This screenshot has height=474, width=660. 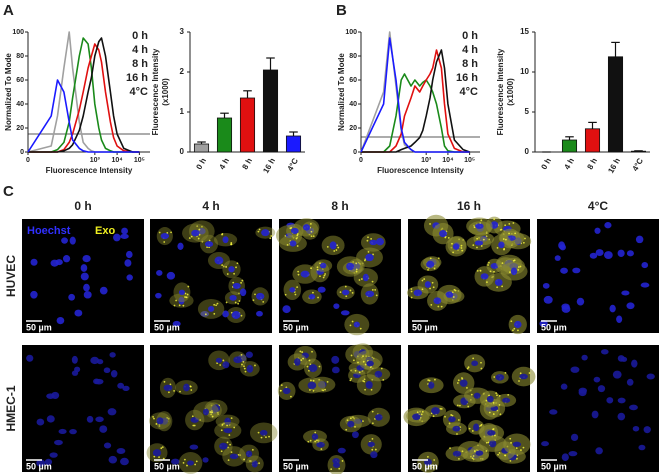 What do you see at coordinates (341, 92) in the screenshot?
I see `y-axis-label: Normalized To Mode` at bounding box center [341, 92].